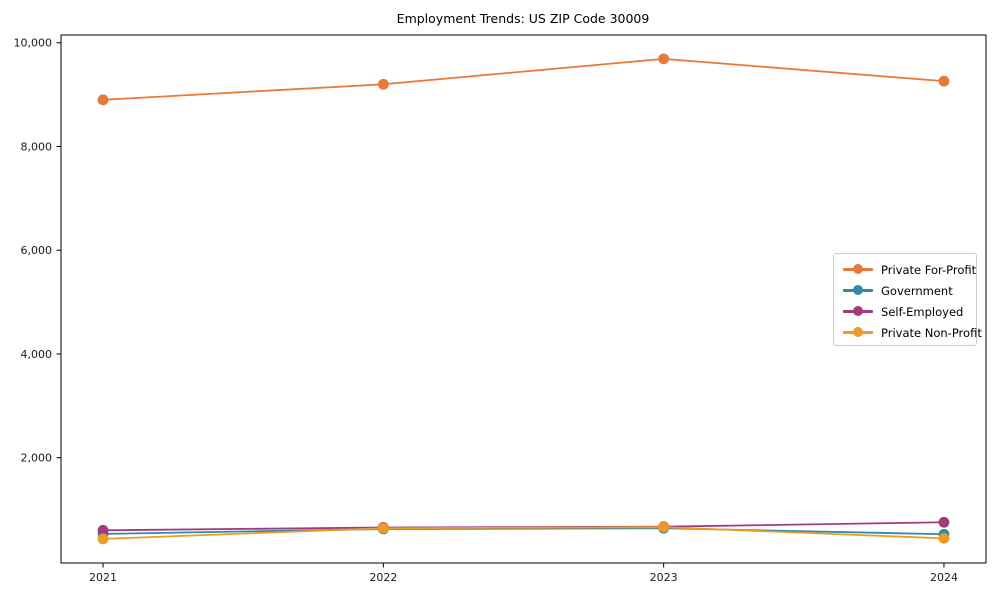  What do you see at coordinates (931, 332) in the screenshot?
I see `legend-label: Private Non-Profit` at bounding box center [931, 332].